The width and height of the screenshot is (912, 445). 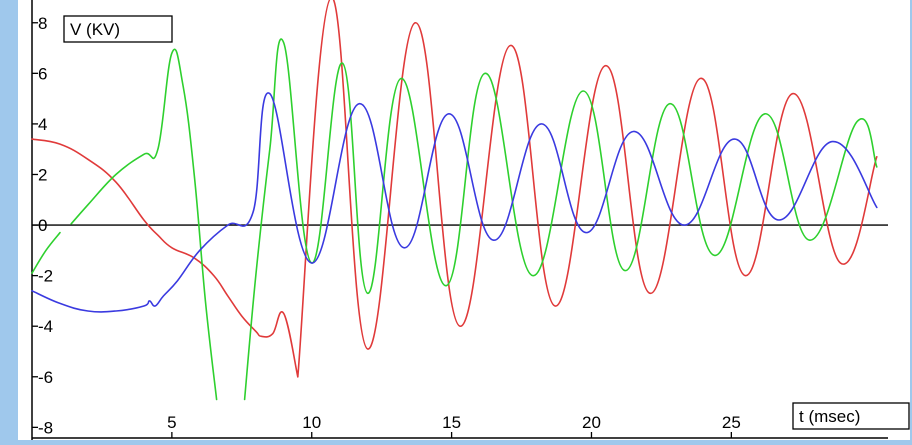 I want to click on y-tick-label: -4, so click(x=45, y=326).